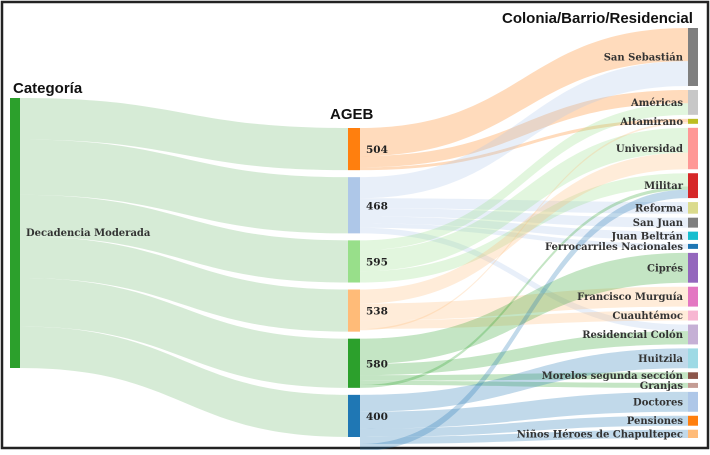 The image size is (710, 455). Describe the element at coordinates (655, 421) in the screenshot. I see `label-pensiones: Pensiones` at that location.